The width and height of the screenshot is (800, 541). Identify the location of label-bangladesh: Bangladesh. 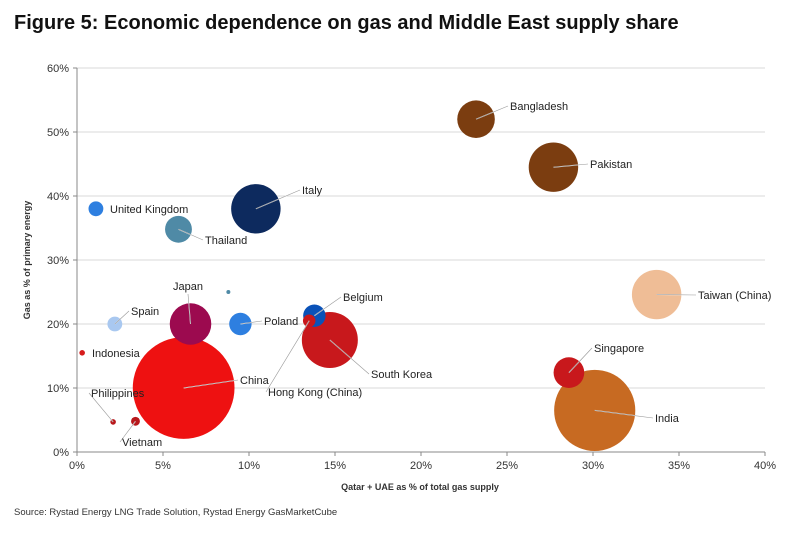
(539, 107).